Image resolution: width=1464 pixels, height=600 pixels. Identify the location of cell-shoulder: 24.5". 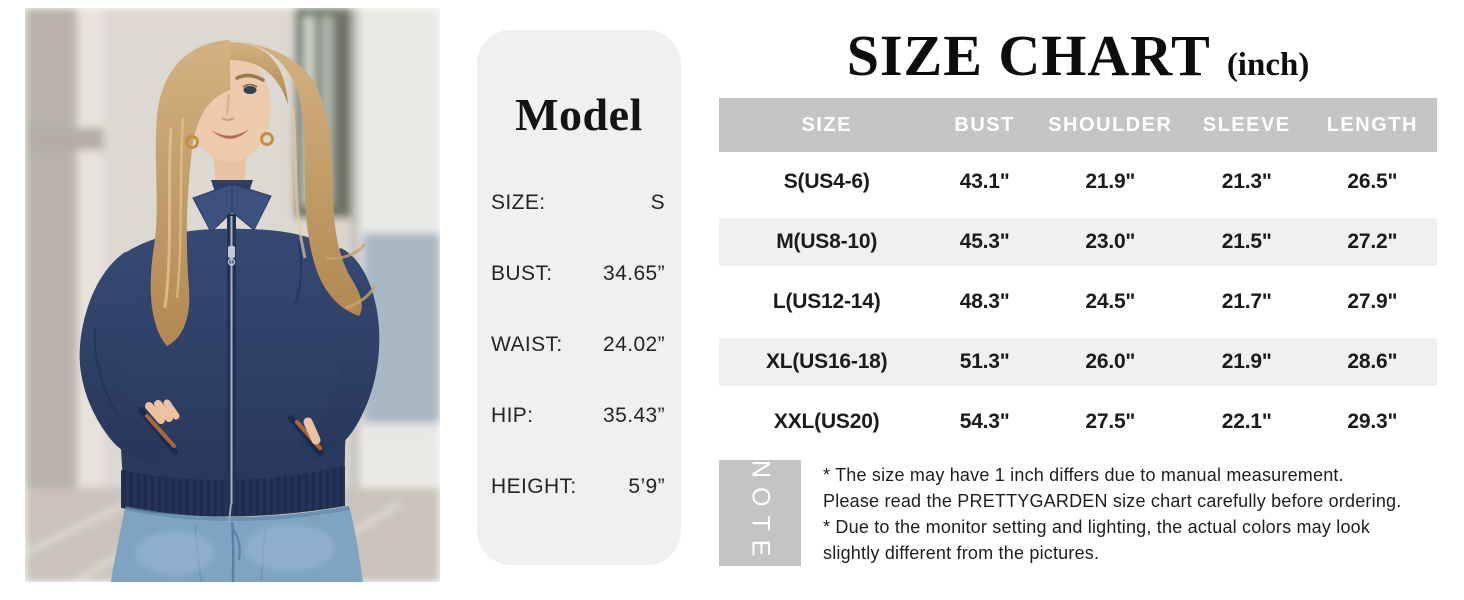
(1110, 301).